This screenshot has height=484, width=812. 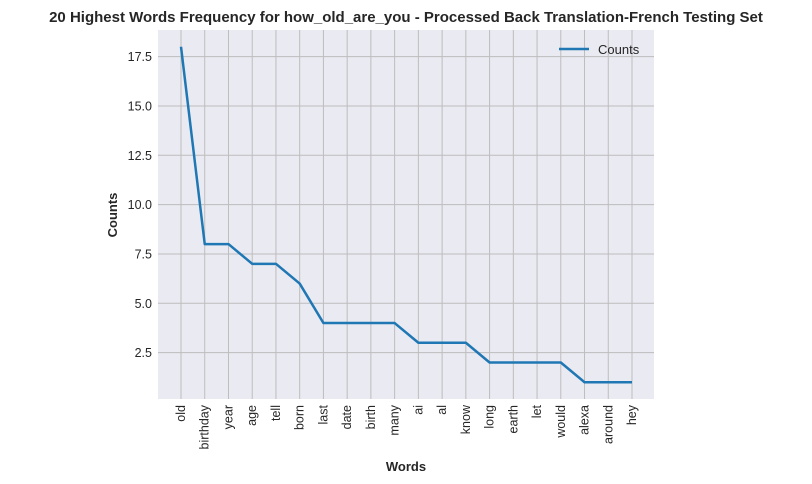 What do you see at coordinates (442, 410) in the screenshot?
I see `x-tick-label: al` at bounding box center [442, 410].